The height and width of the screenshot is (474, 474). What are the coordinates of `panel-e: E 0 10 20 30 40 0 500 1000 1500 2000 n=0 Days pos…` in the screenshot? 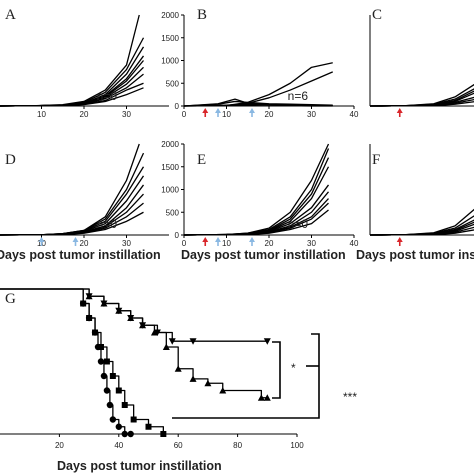 It's located at (260, 201).